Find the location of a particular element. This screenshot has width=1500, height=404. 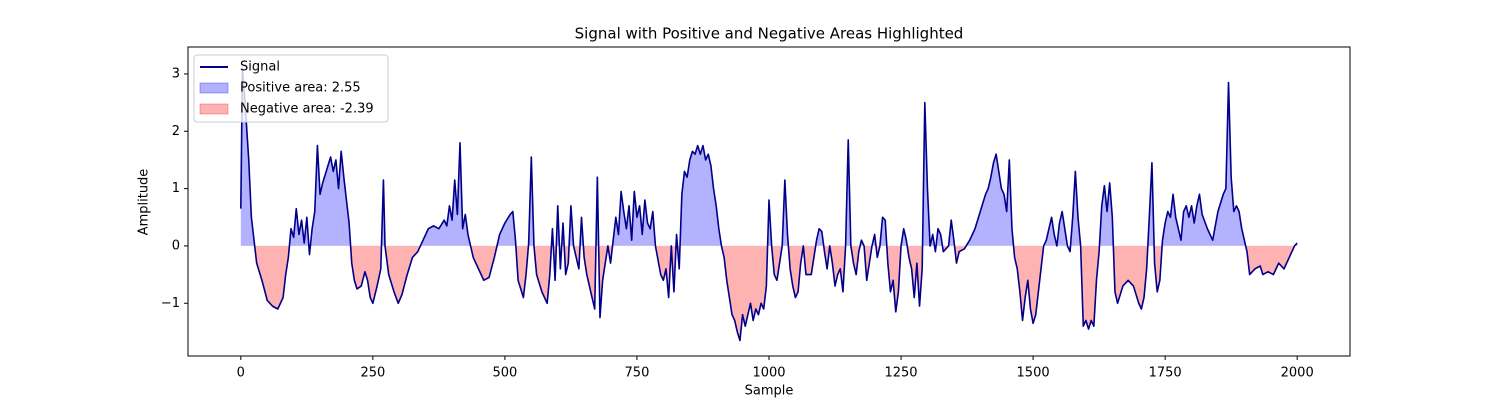

x-tick-label: 500 is located at coordinates (504, 373).